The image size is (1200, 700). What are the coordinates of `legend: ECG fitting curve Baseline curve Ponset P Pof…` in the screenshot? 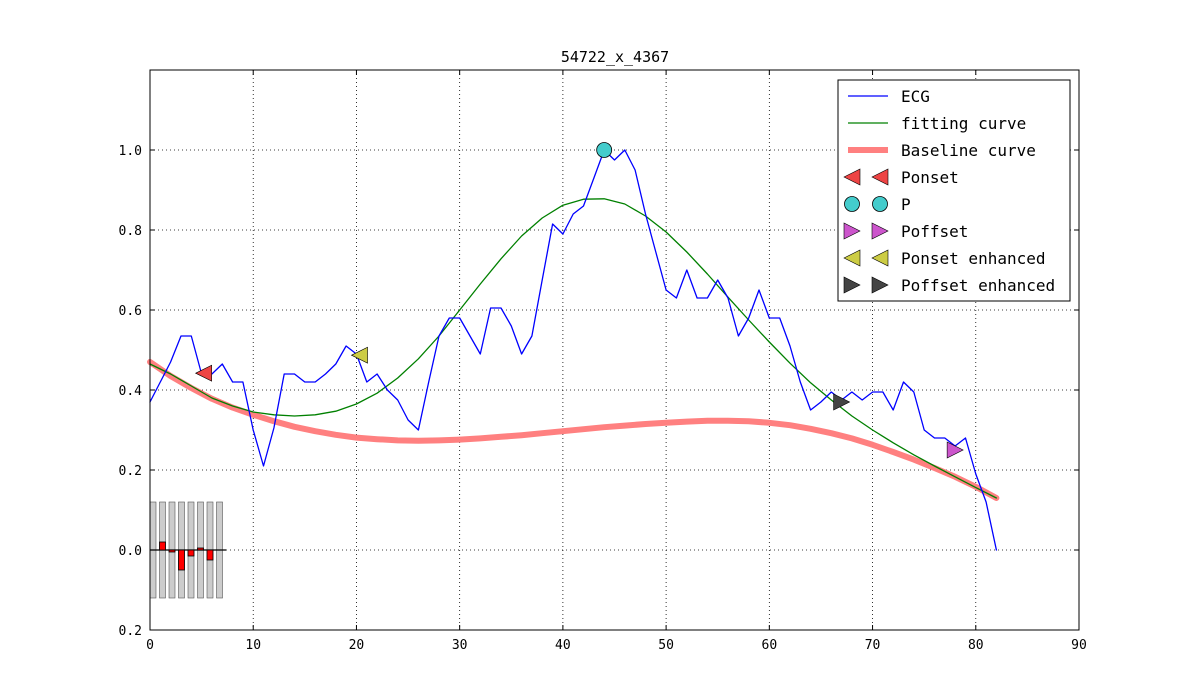 It's located at (954, 190).